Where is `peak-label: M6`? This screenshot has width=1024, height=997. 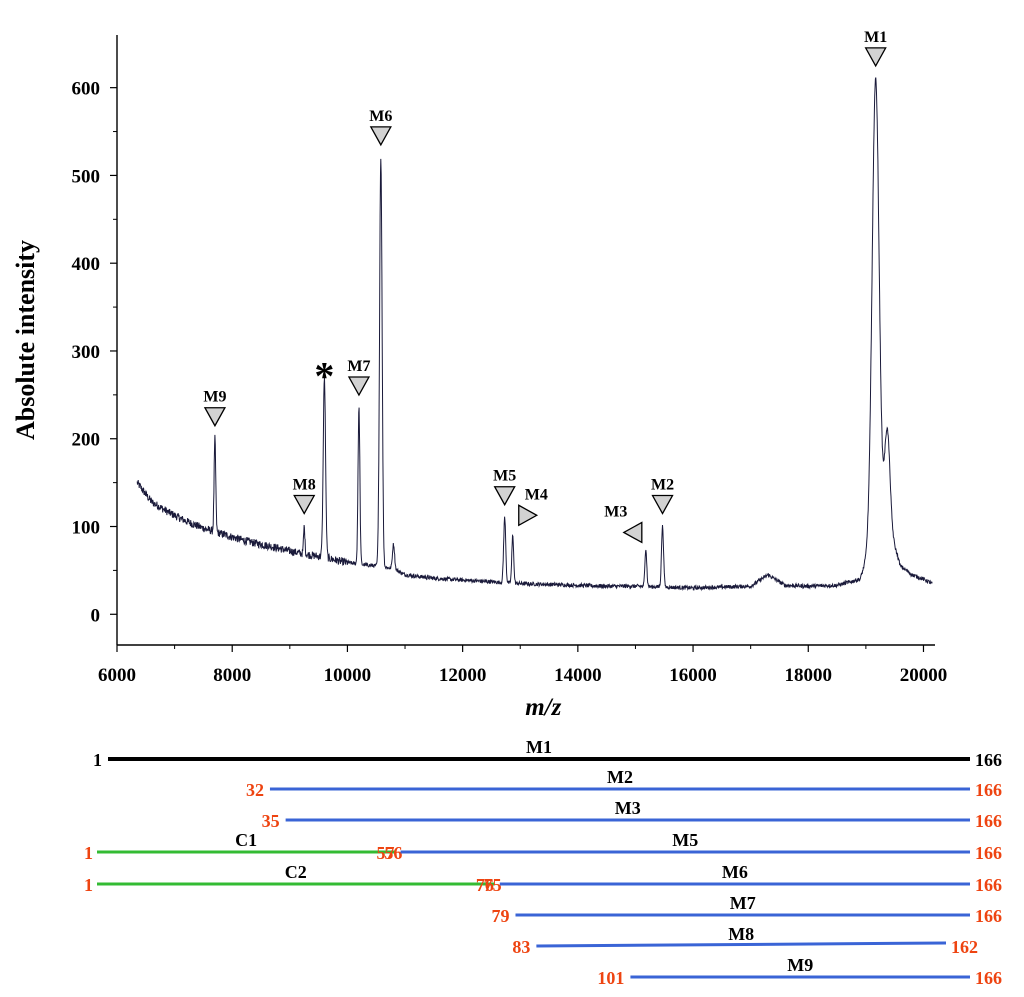
peak-label: M6 is located at coordinates (380, 116).